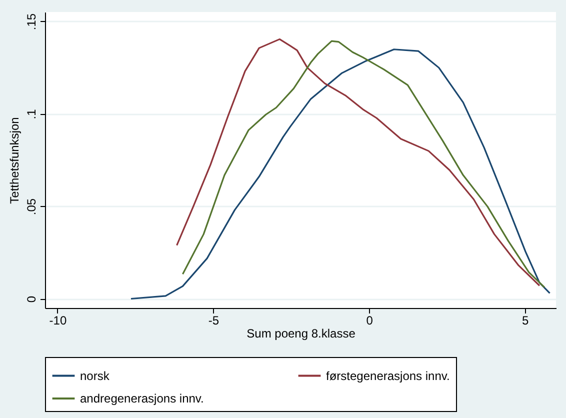 This screenshot has height=418, width=566. What do you see at coordinates (525, 321) in the screenshot?
I see `x-tick-label: 5` at bounding box center [525, 321].